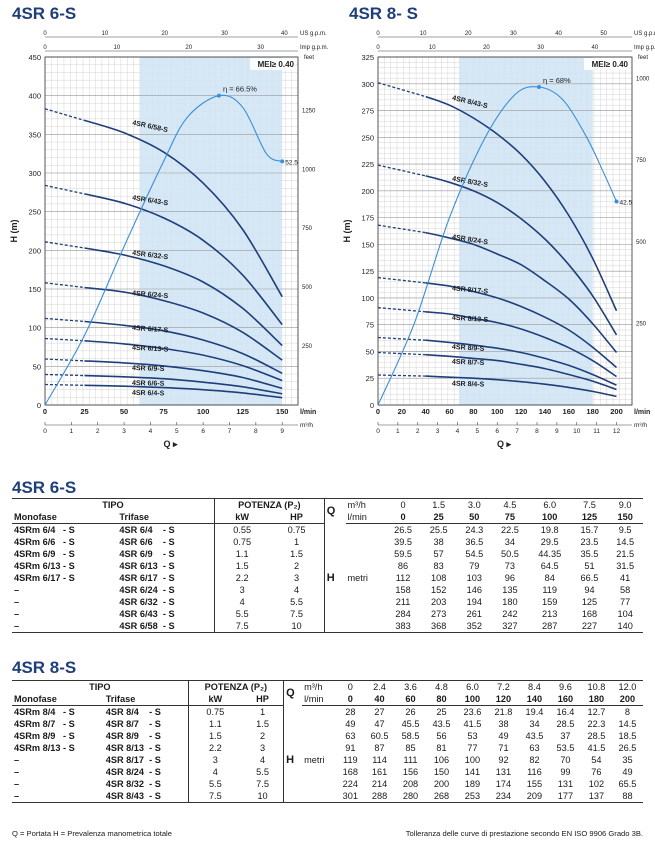 This screenshot has width=655, height=848. What do you see at coordinates (510, 517) in the screenshot?
I see `table1-lmin-value: 75` at bounding box center [510, 517].